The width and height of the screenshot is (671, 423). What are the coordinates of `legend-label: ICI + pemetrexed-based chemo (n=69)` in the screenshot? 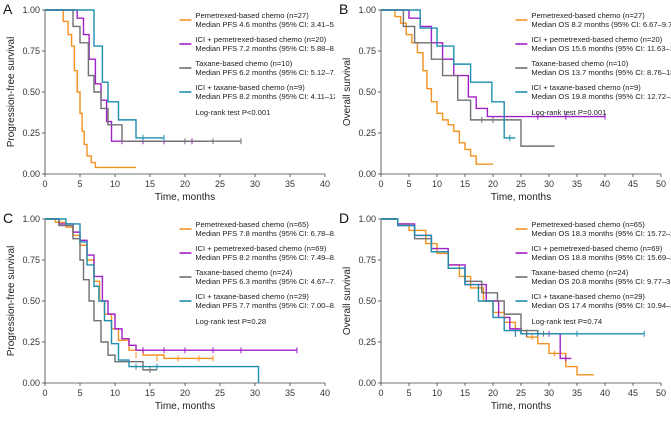 It's located at (596, 248).